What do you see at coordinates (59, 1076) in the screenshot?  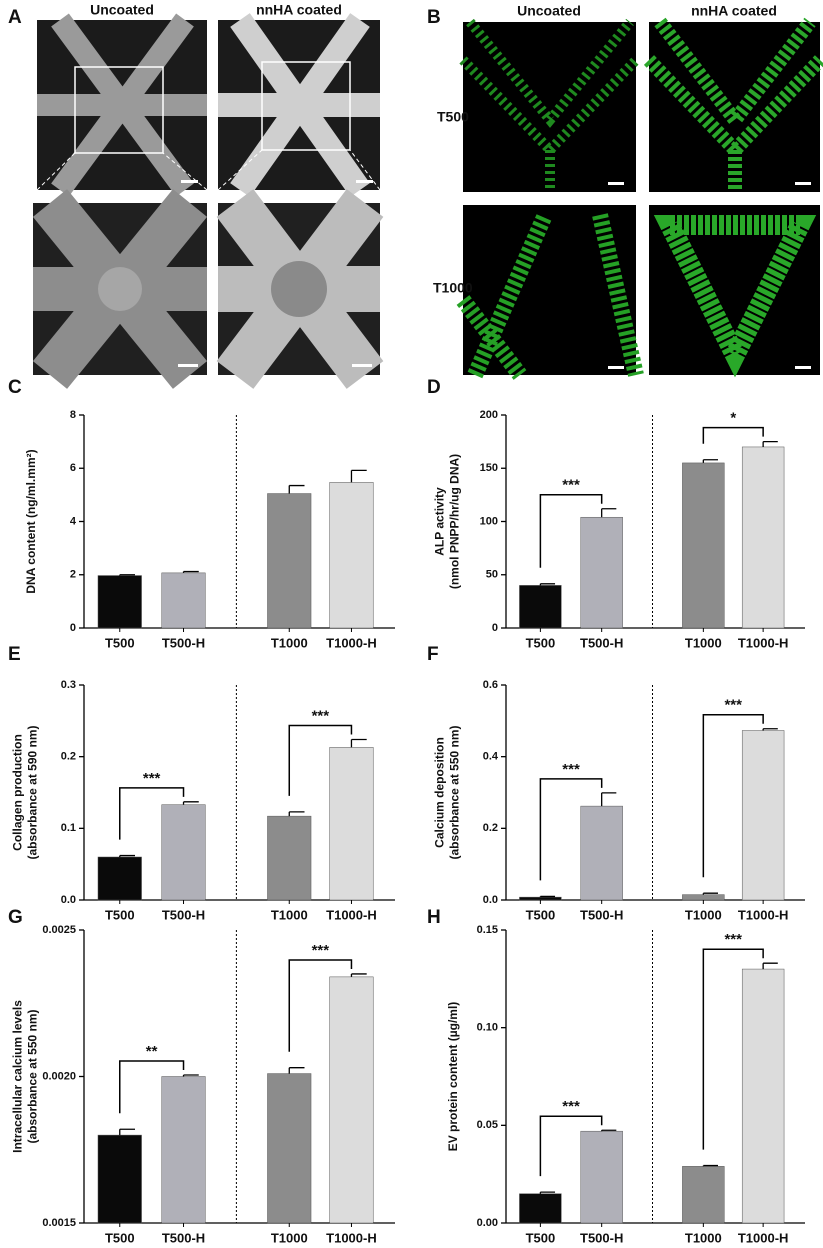 I see `y-tick-label: 0.0020` at bounding box center [59, 1076].